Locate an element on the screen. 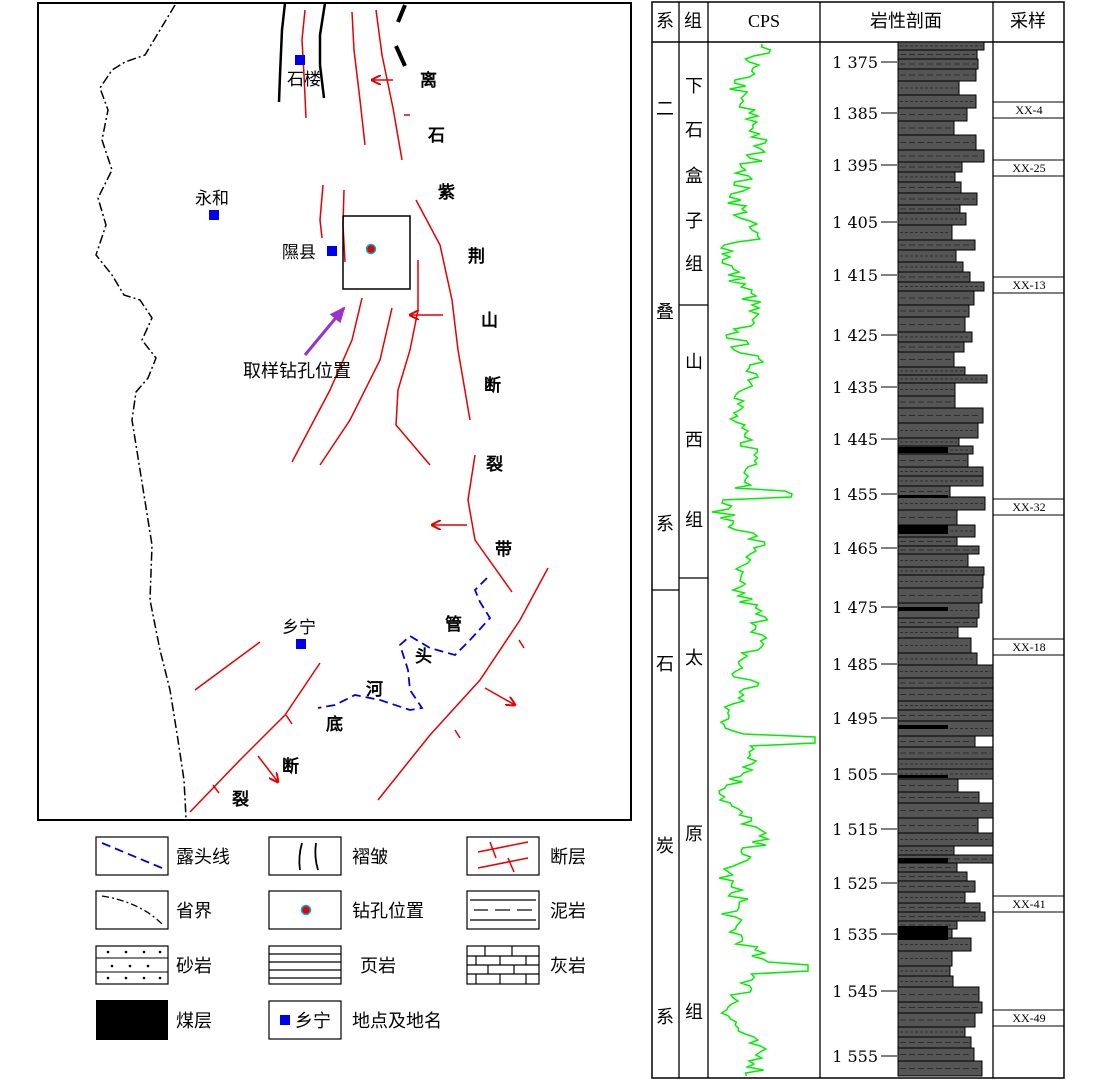 Image resolution: width=1102 pixels, height=1080 pixels. limestone-legend-symbol is located at coordinates (503, 965).